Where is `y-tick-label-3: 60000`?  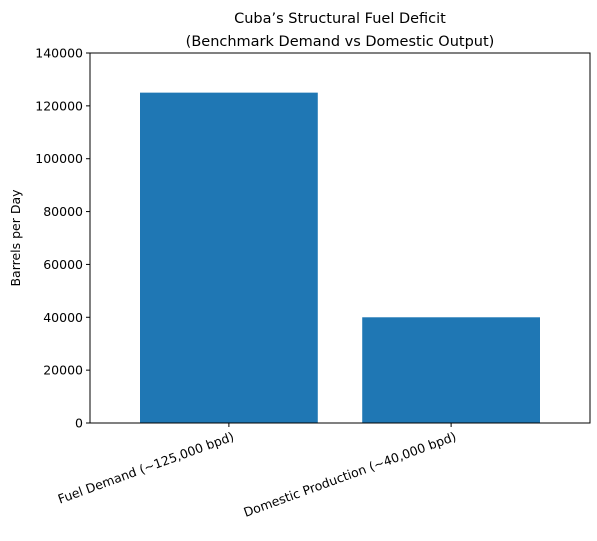 y-tick-label-3: 60000 is located at coordinates (63, 264).